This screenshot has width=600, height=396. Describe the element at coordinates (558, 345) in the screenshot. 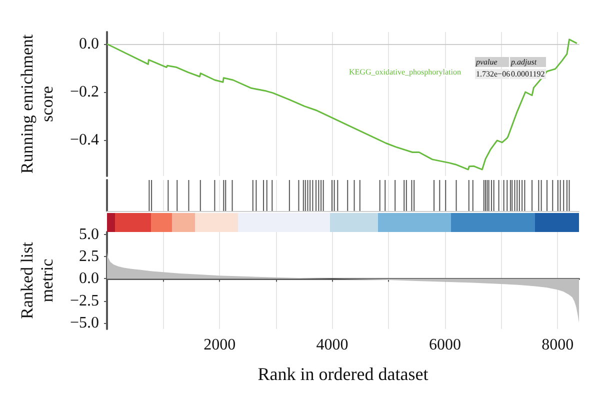

I see `x-tick-label: 8000` at that location.